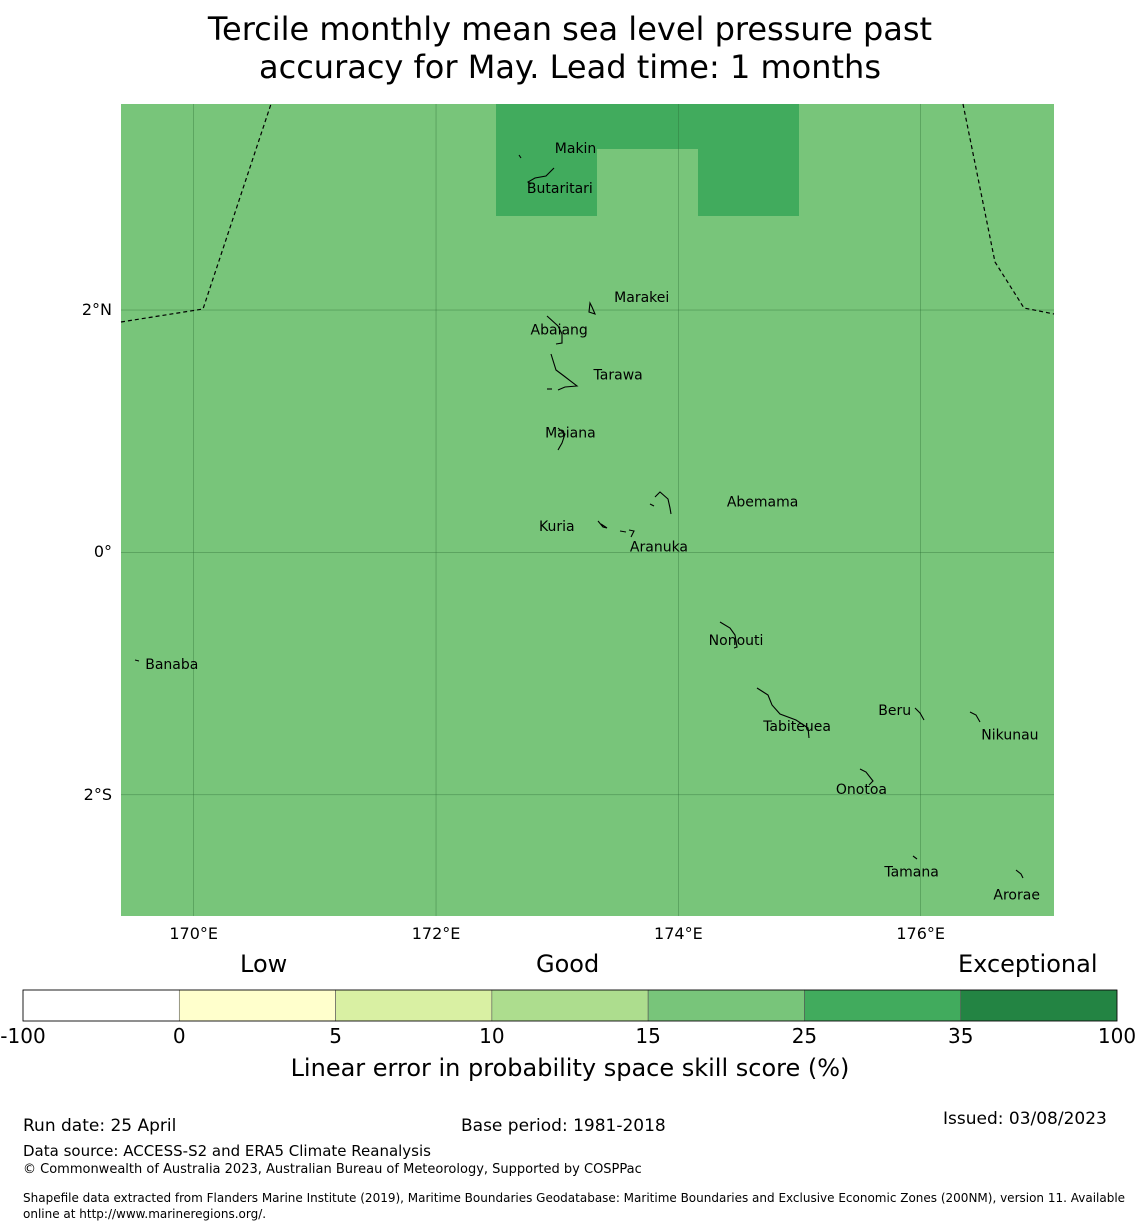 This screenshot has width=1140, height=1230. I want to click on island-label-tamana: Tamana, so click(910, 872).